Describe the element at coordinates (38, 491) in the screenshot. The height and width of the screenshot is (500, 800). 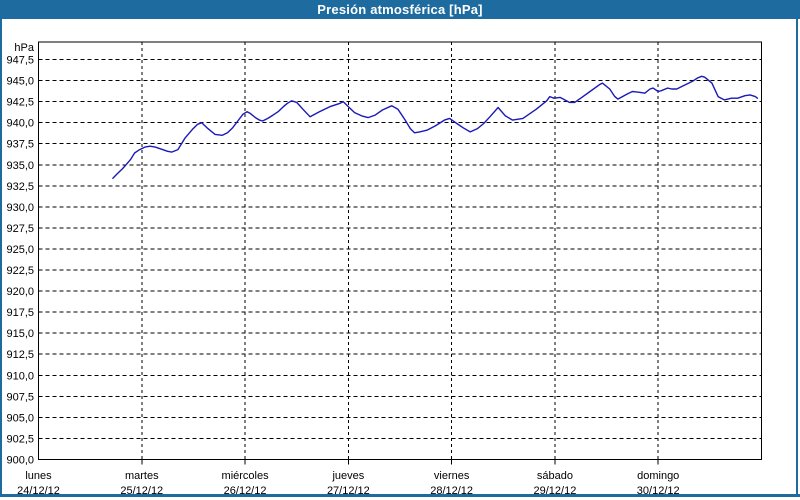
I see `day-date-label: 24/12/12` at that location.